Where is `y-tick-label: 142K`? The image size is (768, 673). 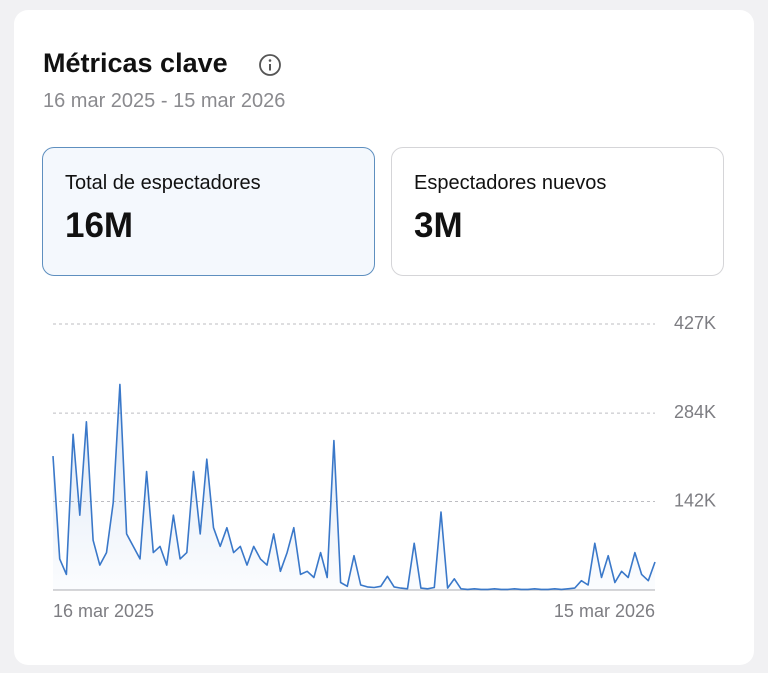 y-tick-label: 142K is located at coordinates (695, 500).